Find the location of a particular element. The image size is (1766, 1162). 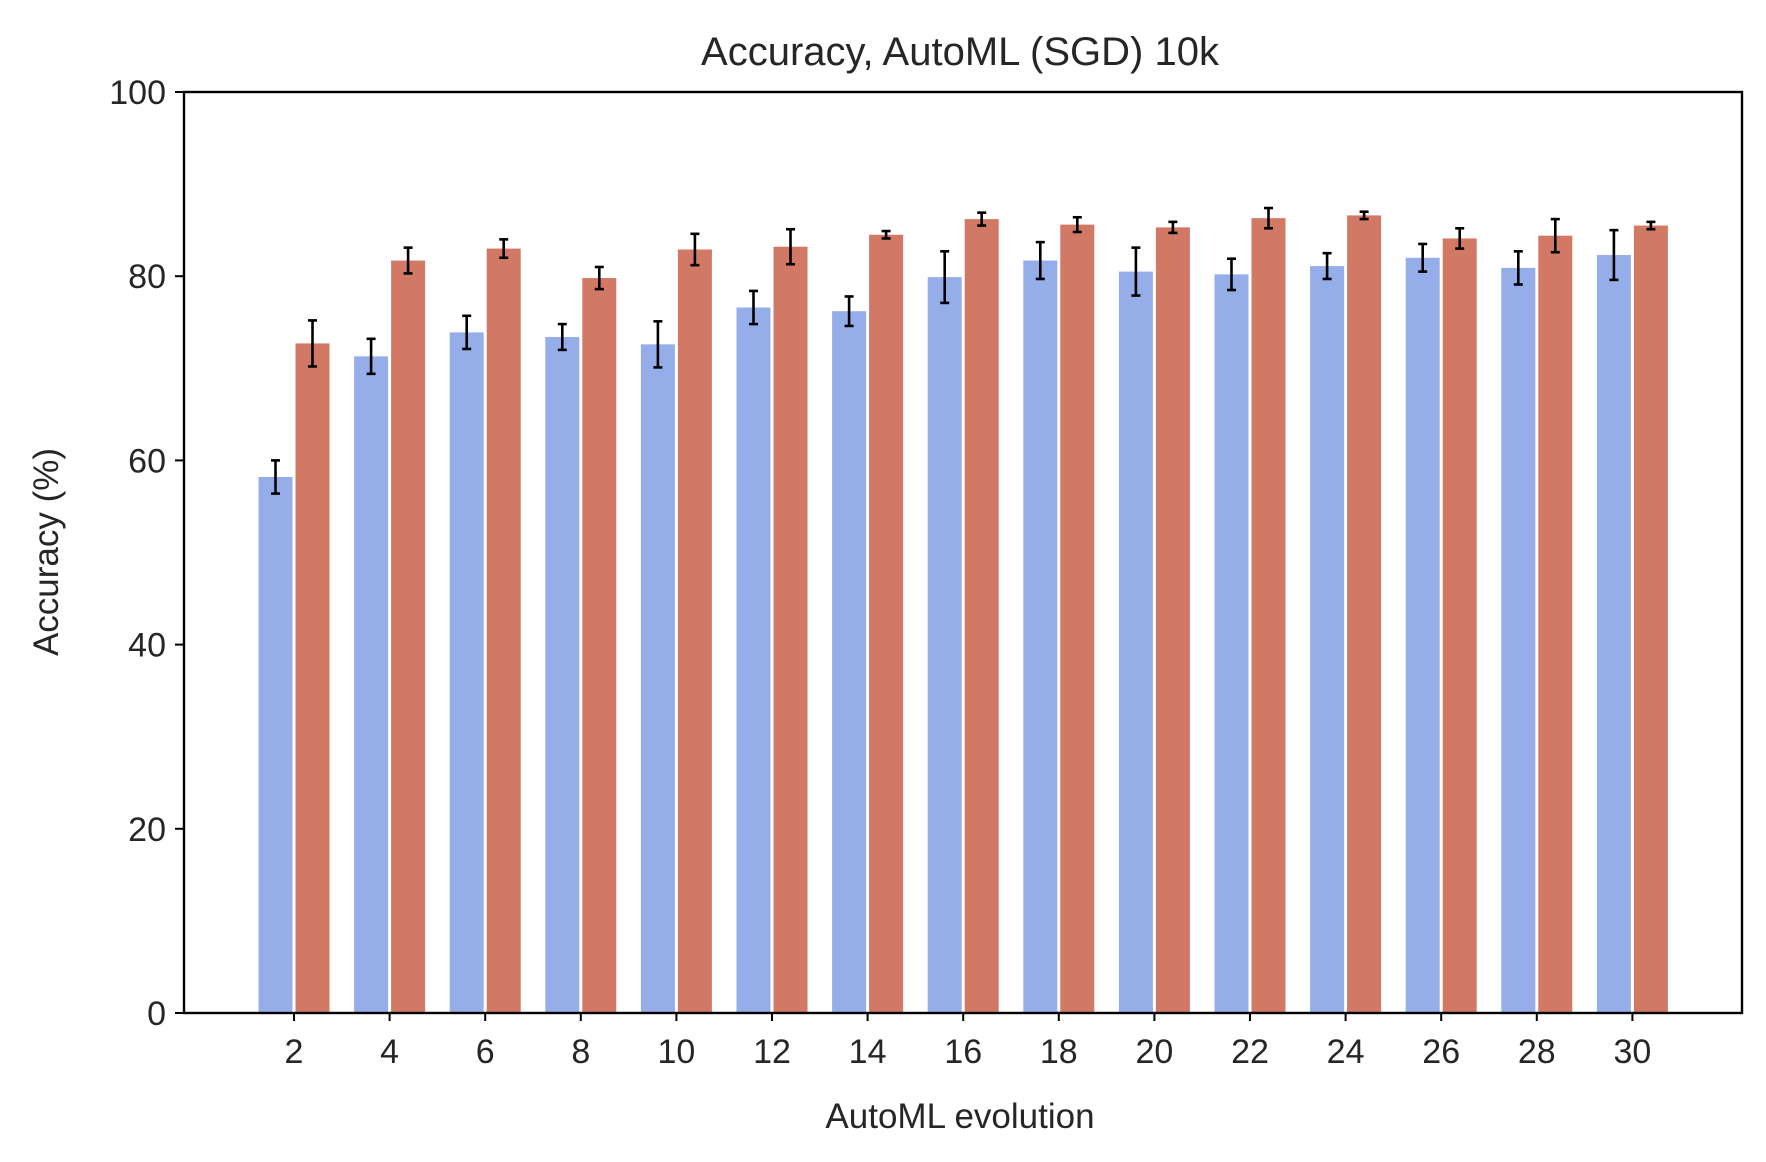

chart-title: Accuracy, AutoML (SGD) 10k is located at coordinates (960, 52).